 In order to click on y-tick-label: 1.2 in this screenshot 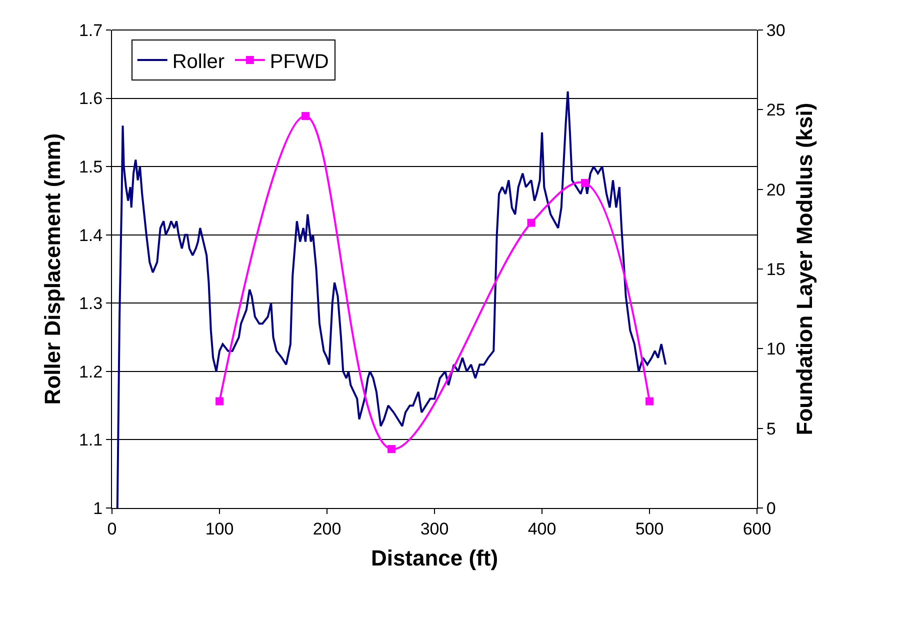, I will do `click(90, 372)`.